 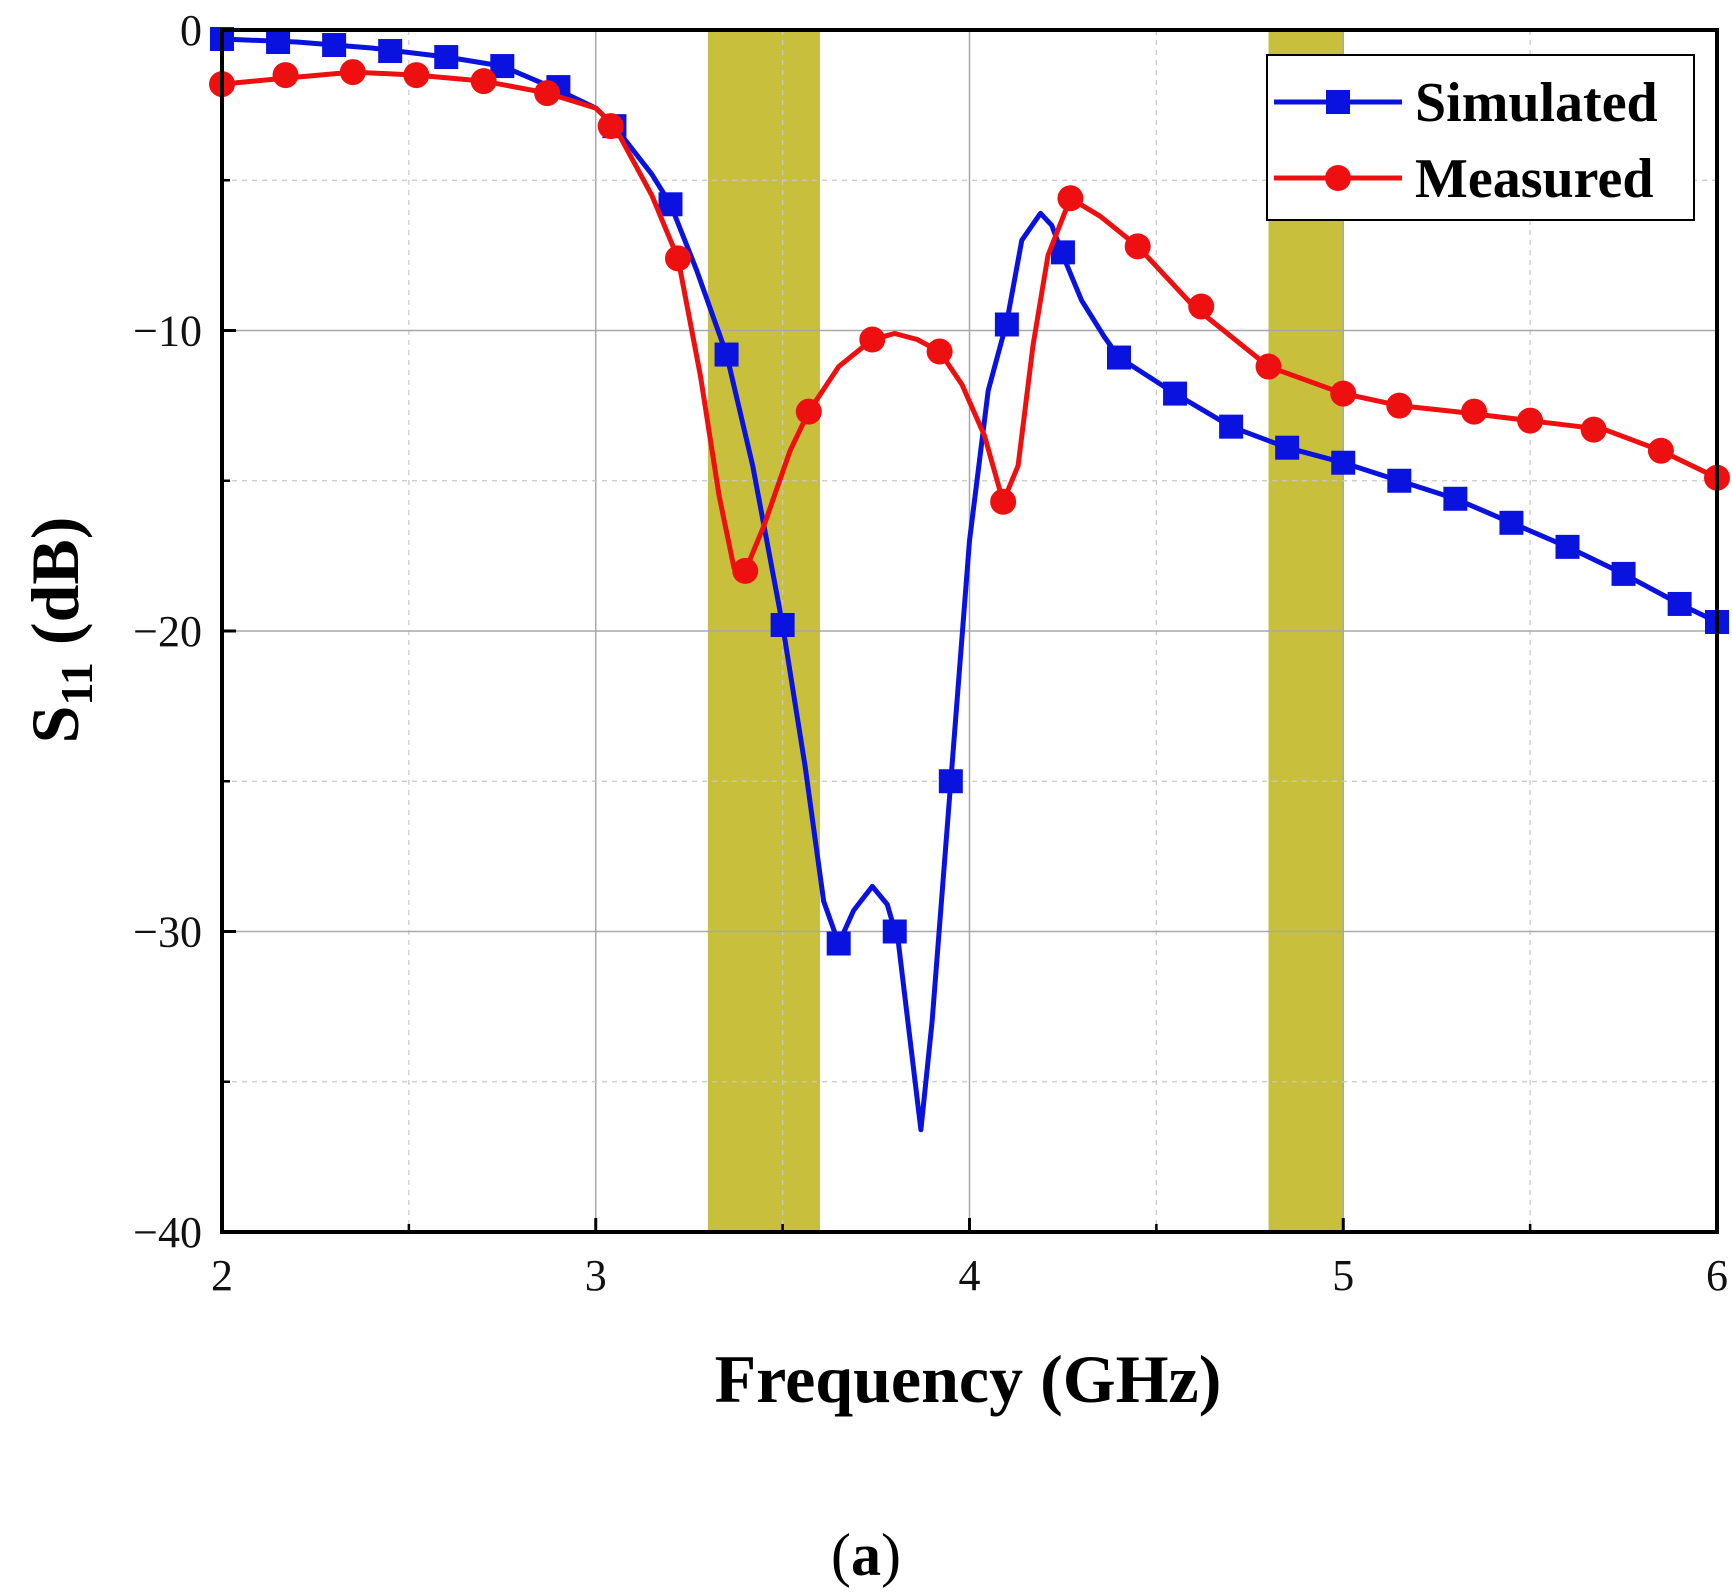 What do you see at coordinates (222, 1275) in the screenshot?
I see `x-tick-label: 2` at bounding box center [222, 1275].